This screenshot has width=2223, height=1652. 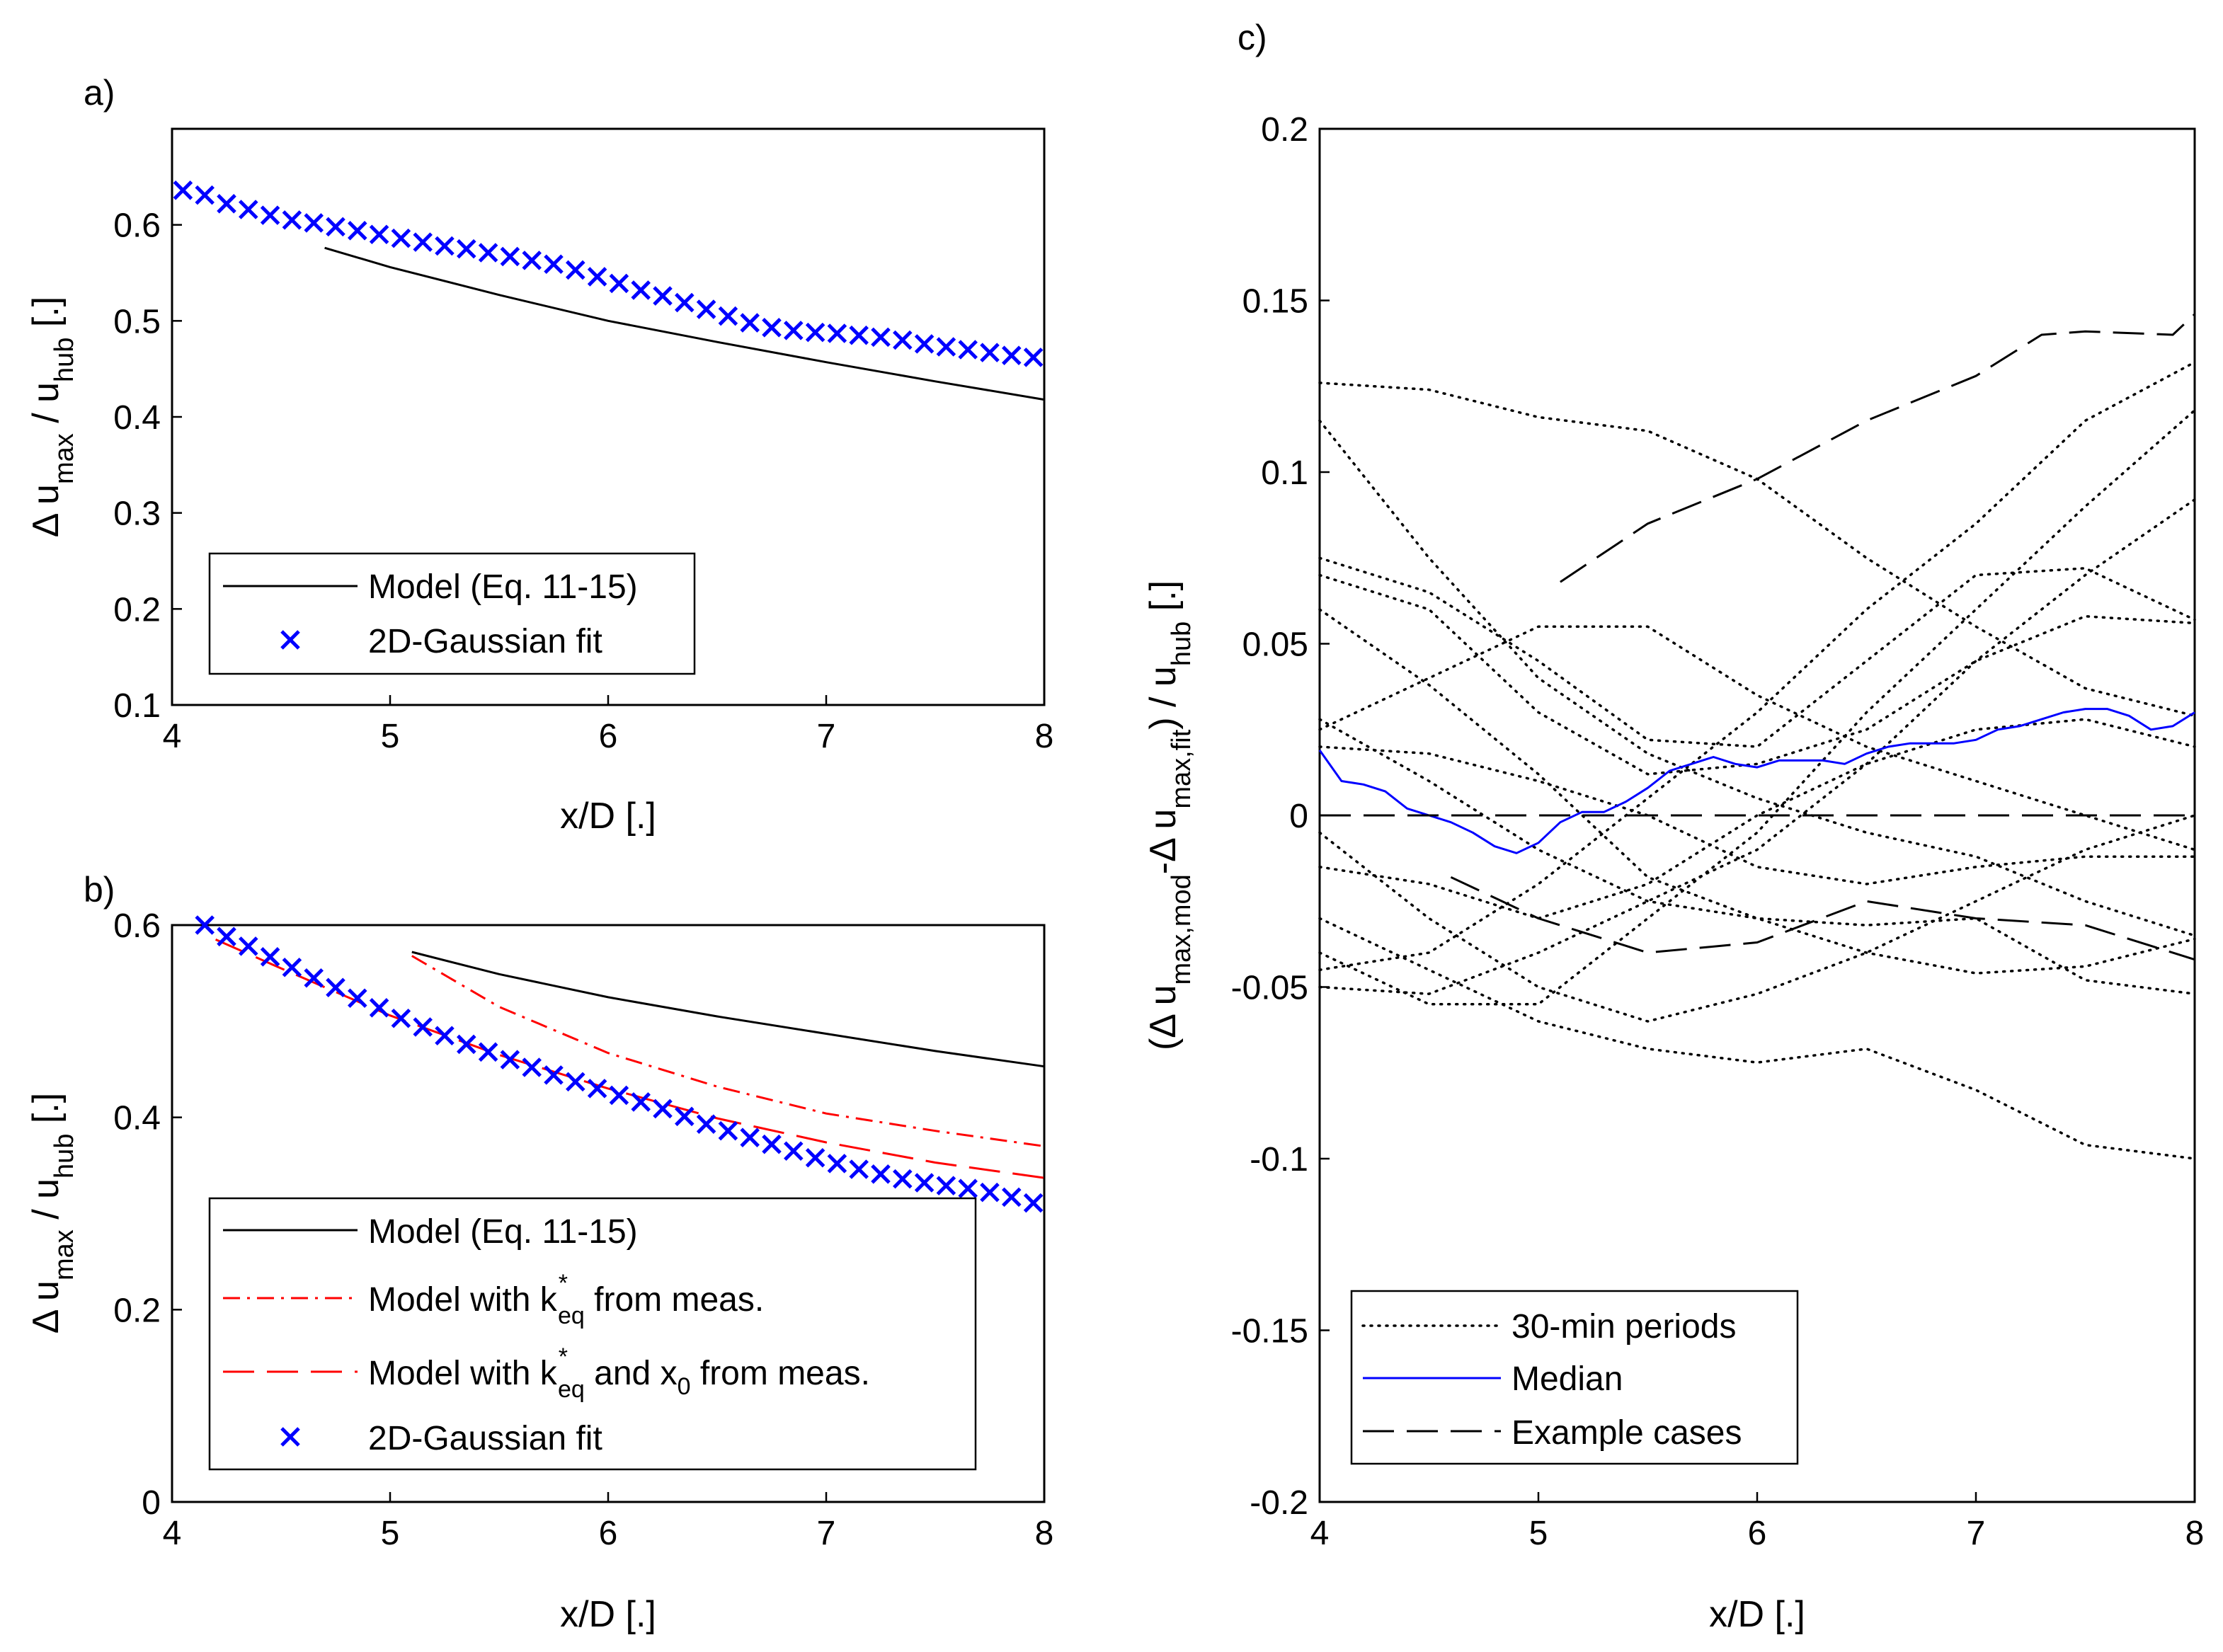 I want to click on panel-b-ylabel: Δ umax / uhub [.], so click(x=52, y=1213).